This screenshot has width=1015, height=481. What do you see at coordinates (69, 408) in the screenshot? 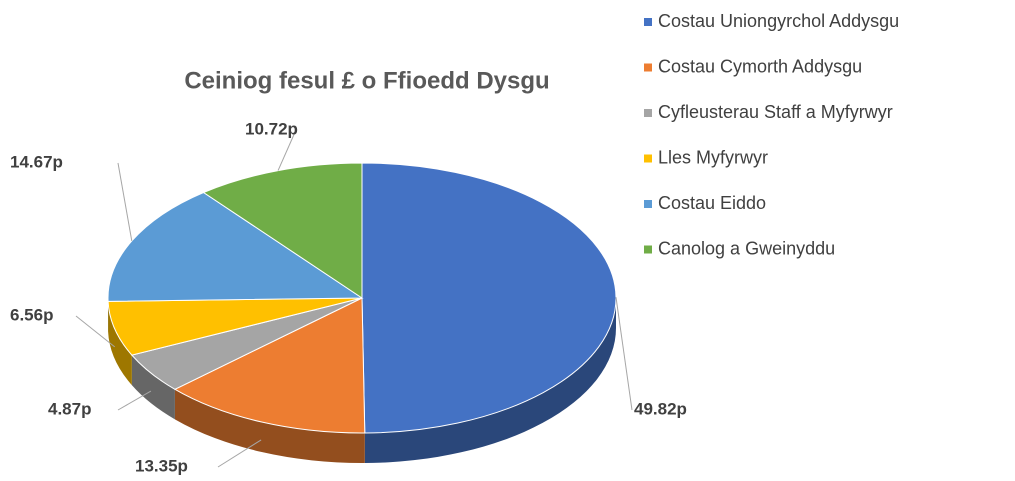
I see `data-label: 4.87p` at bounding box center [69, 408].